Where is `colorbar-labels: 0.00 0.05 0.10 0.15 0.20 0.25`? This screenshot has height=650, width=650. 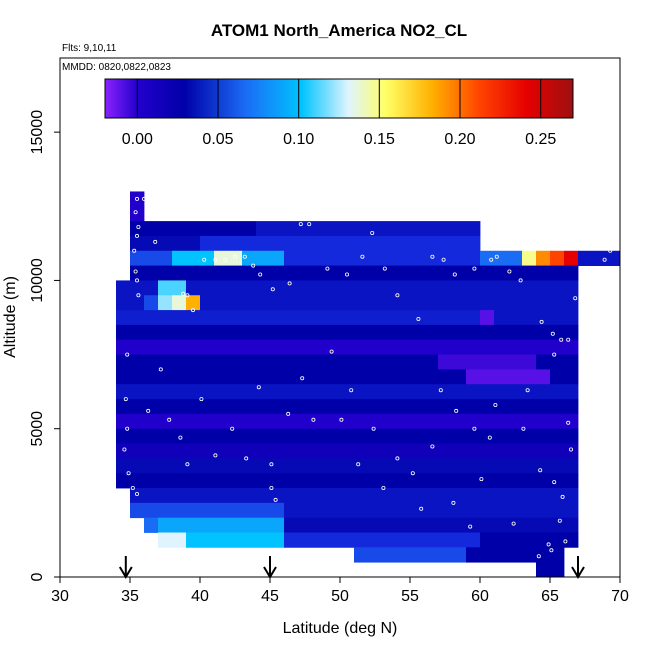
colorbar-labels: 0.00 0.05 0.10 0.15 0.20 0.25 is located at coordinates (339, 139).